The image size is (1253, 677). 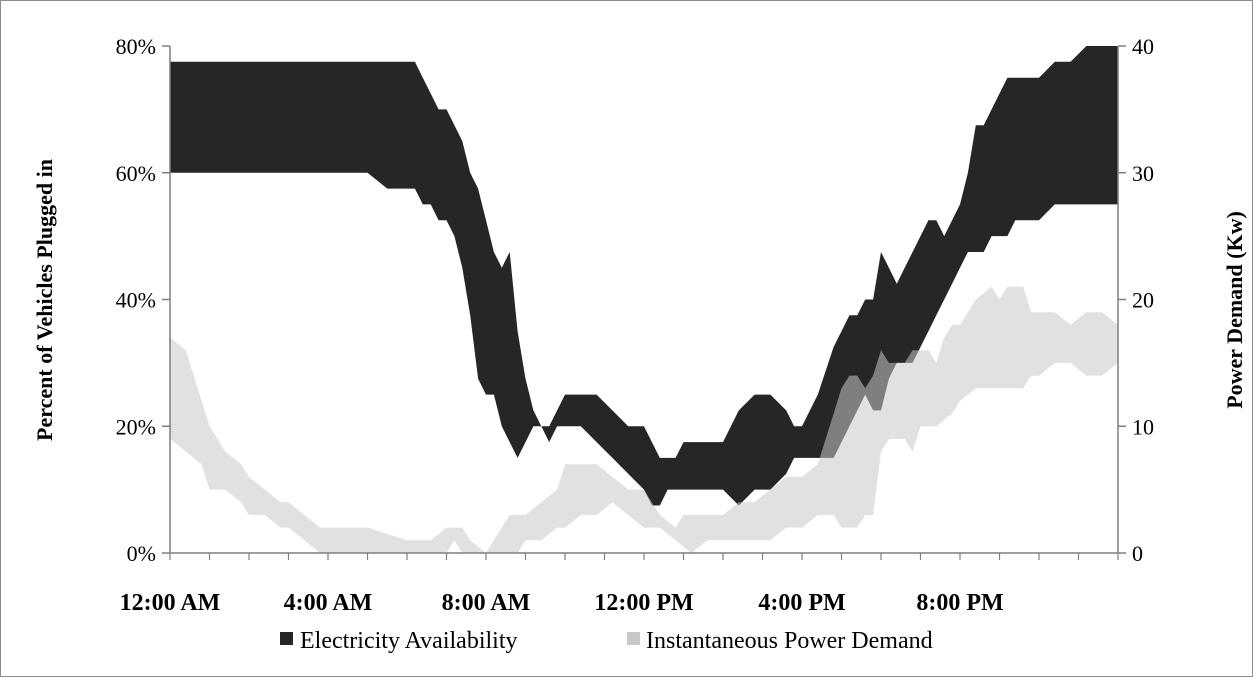 What do you see at coordinates (643, 603) in the screenshot?
I see `x-tick-label: 12:00 PM` at bounding box center [643, 603].